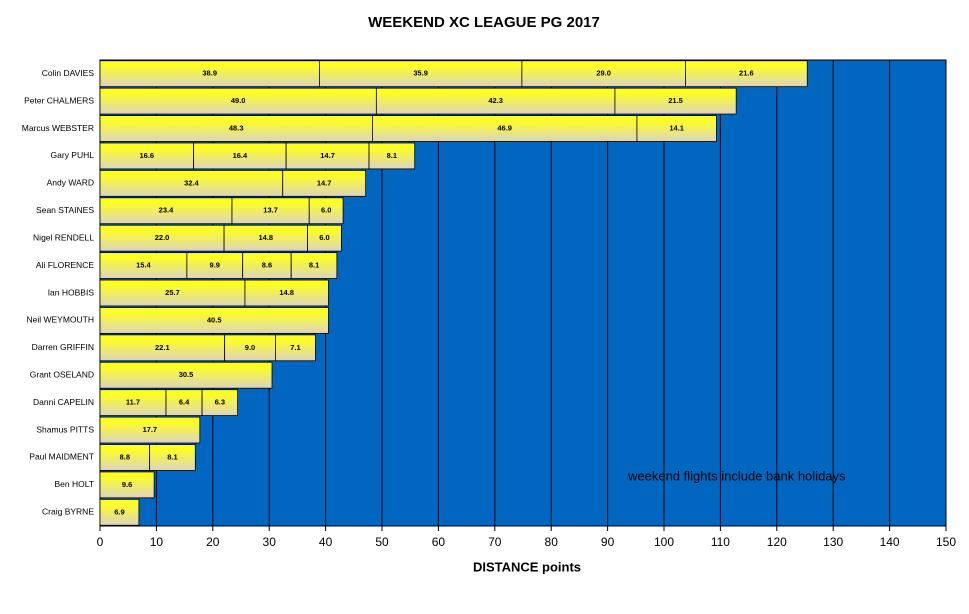 Image resolution: width=969 pixels, height=614 pixels. Describe the element at coordinates (484, 22) in the screenshot. I see `chart-title: WEEKEND XC LEAGUE PG 2017` at that location.